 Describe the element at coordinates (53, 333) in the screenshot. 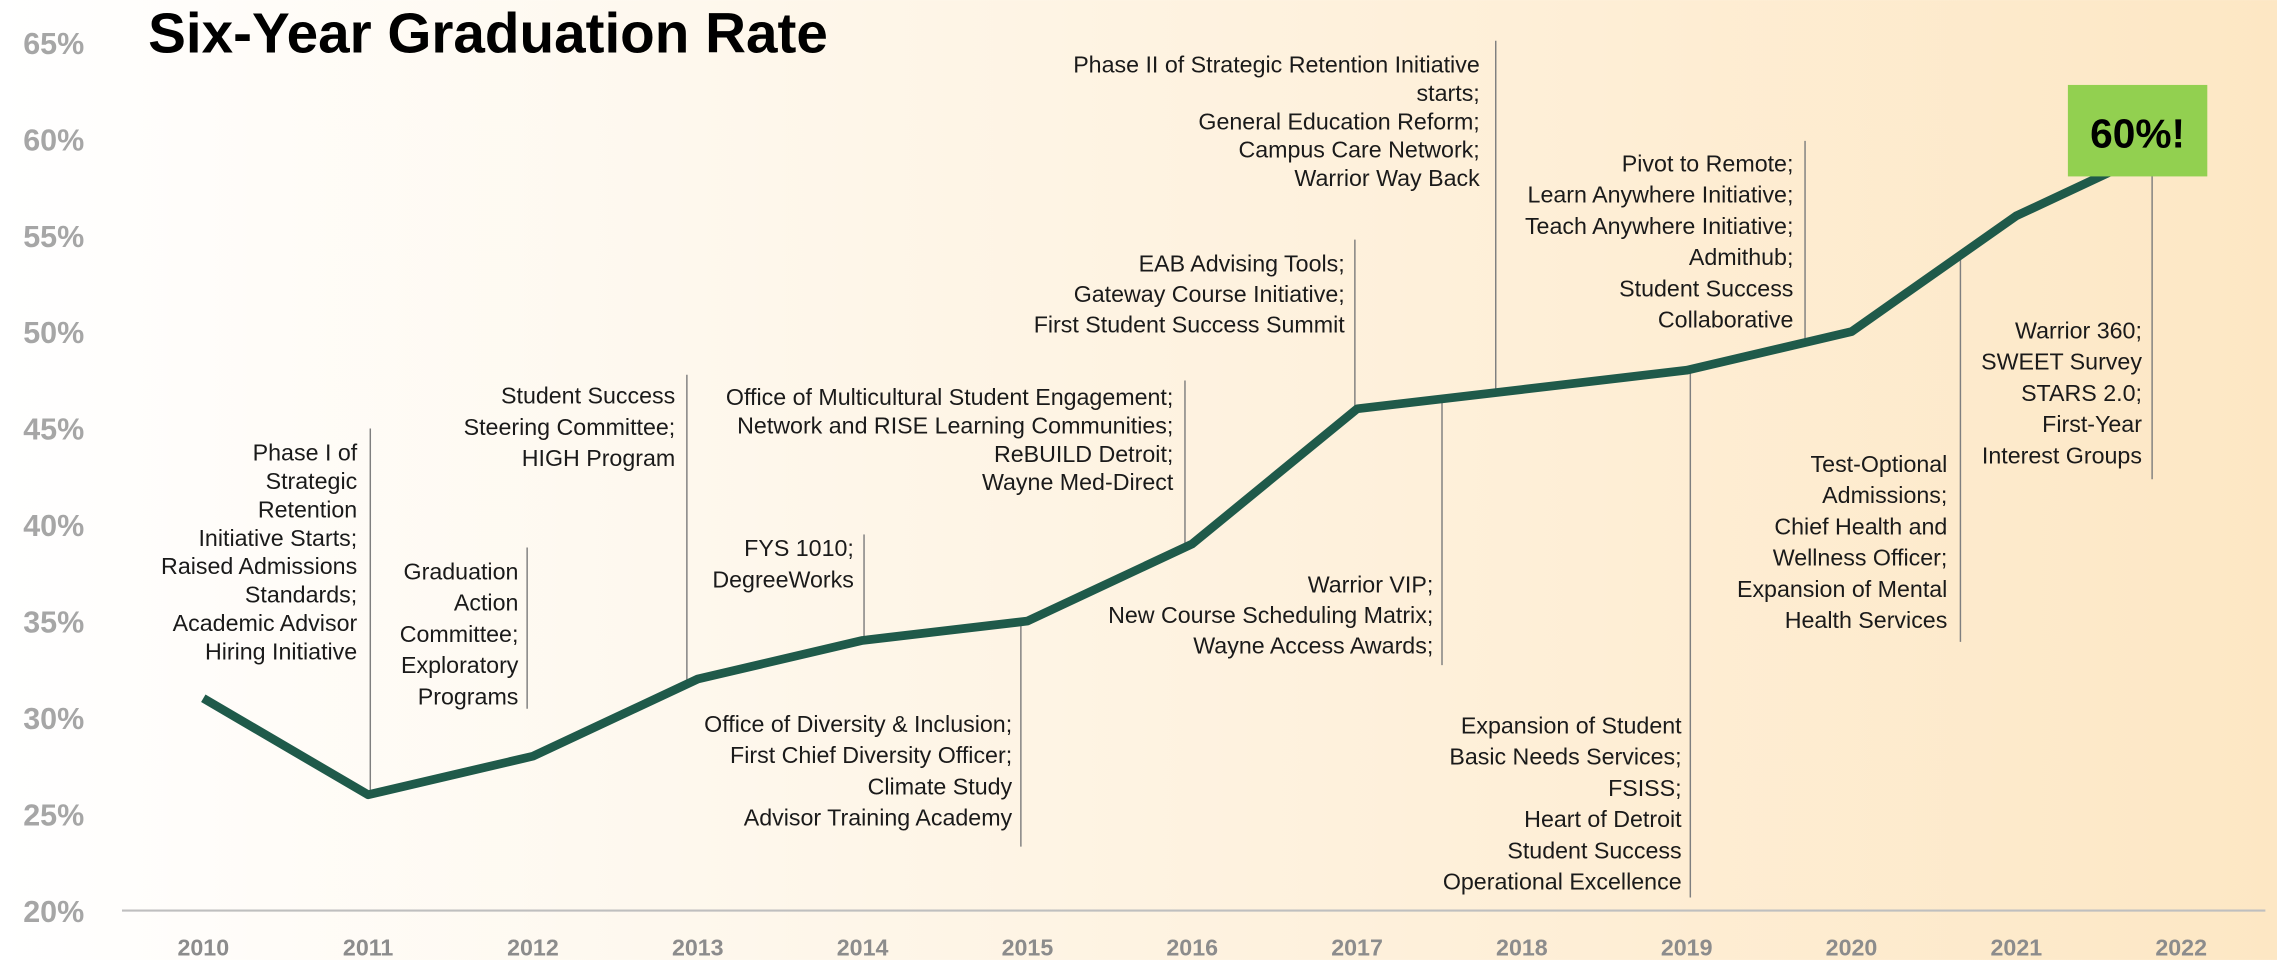

I see `y-tick-label: 50%` at that location.